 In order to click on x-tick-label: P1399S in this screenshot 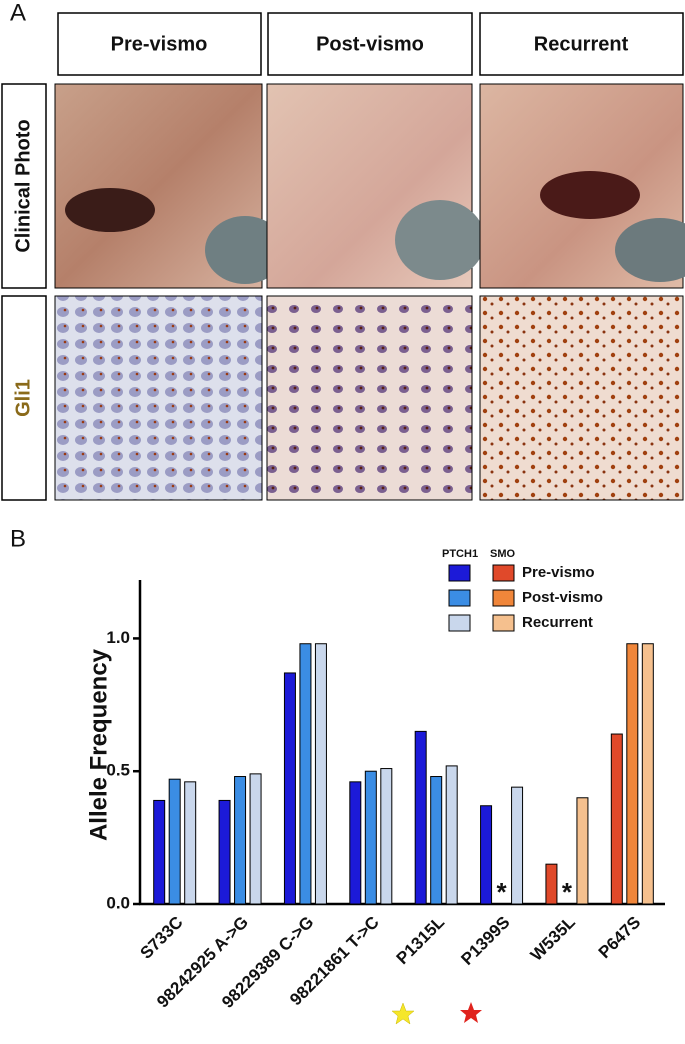, I will do `click(485, 941)`.